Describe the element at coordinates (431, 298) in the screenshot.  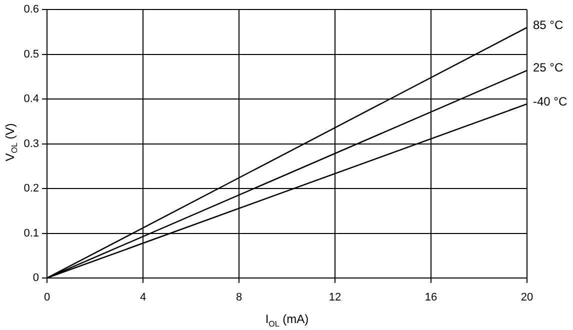
I see `x-tick-label: 16` at that location.